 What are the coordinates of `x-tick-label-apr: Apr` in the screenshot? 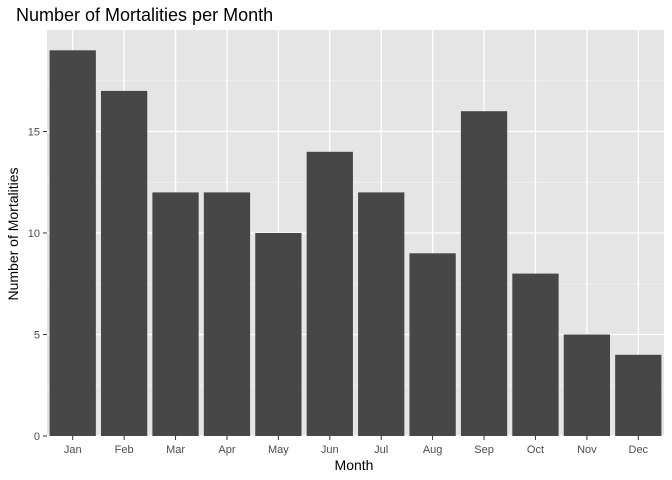 It's located at (226, 450).